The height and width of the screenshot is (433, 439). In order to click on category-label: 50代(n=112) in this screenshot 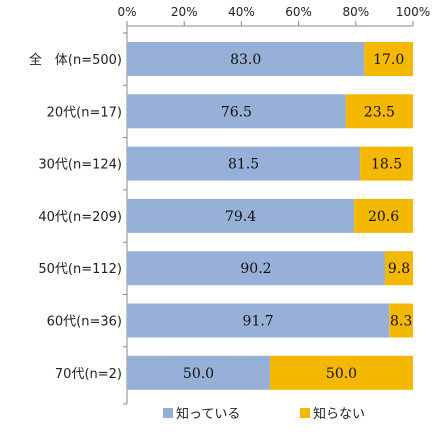, I will do `click(80, 269)`.